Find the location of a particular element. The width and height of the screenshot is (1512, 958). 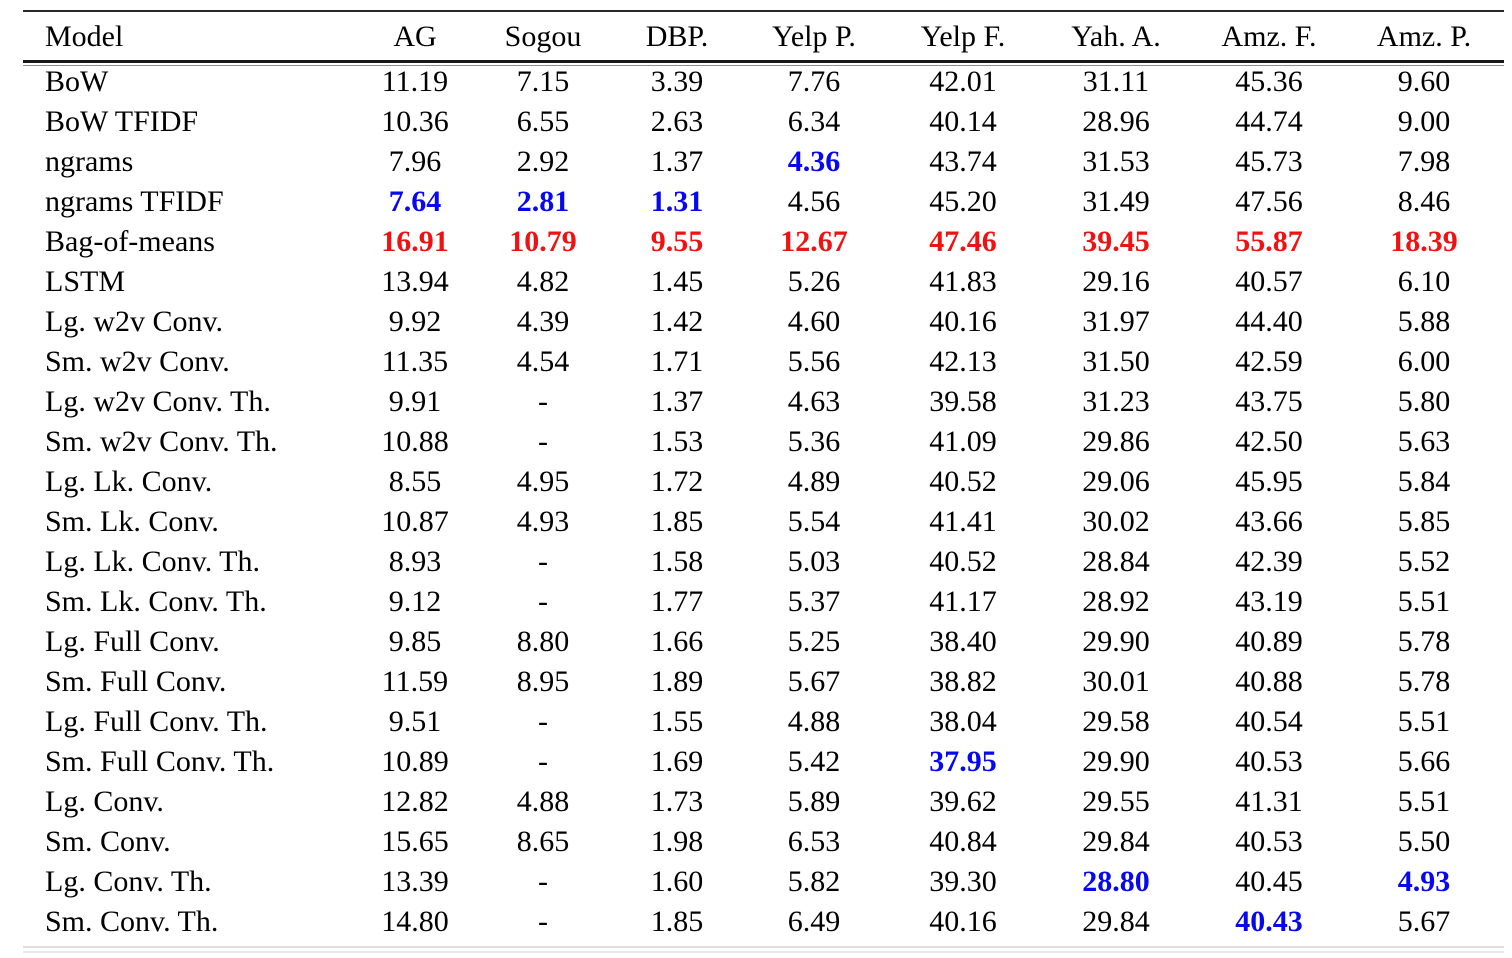

value-cell: 1.73 is located at coordinates (677, 801).